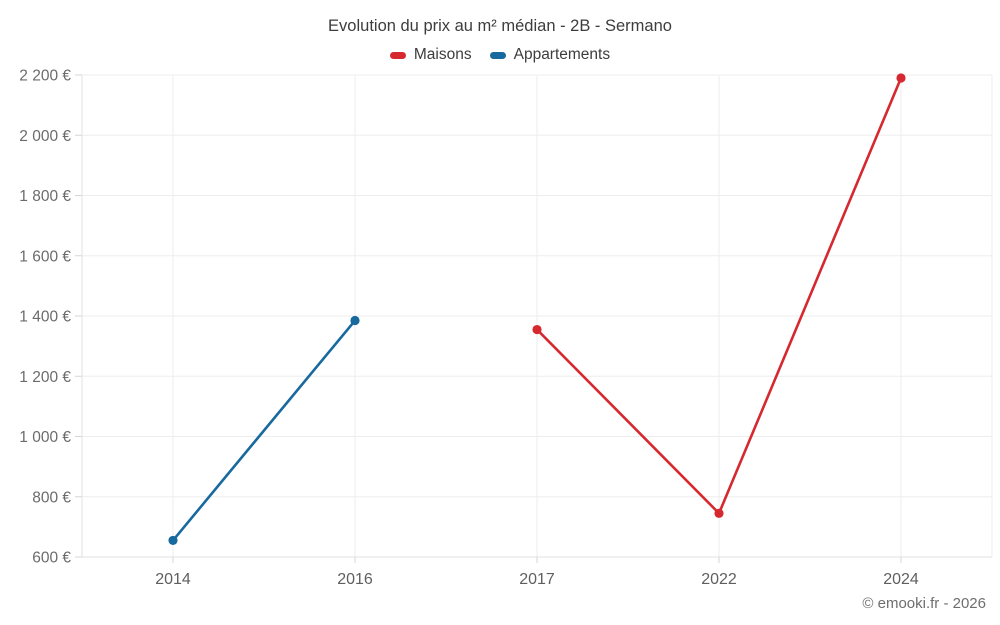 This screenshot has height=625, width=1000. Describe the element at coordinates (45, 196) in the screenshot. I see `y-axis-tick-label: 1 800 €` at that location.